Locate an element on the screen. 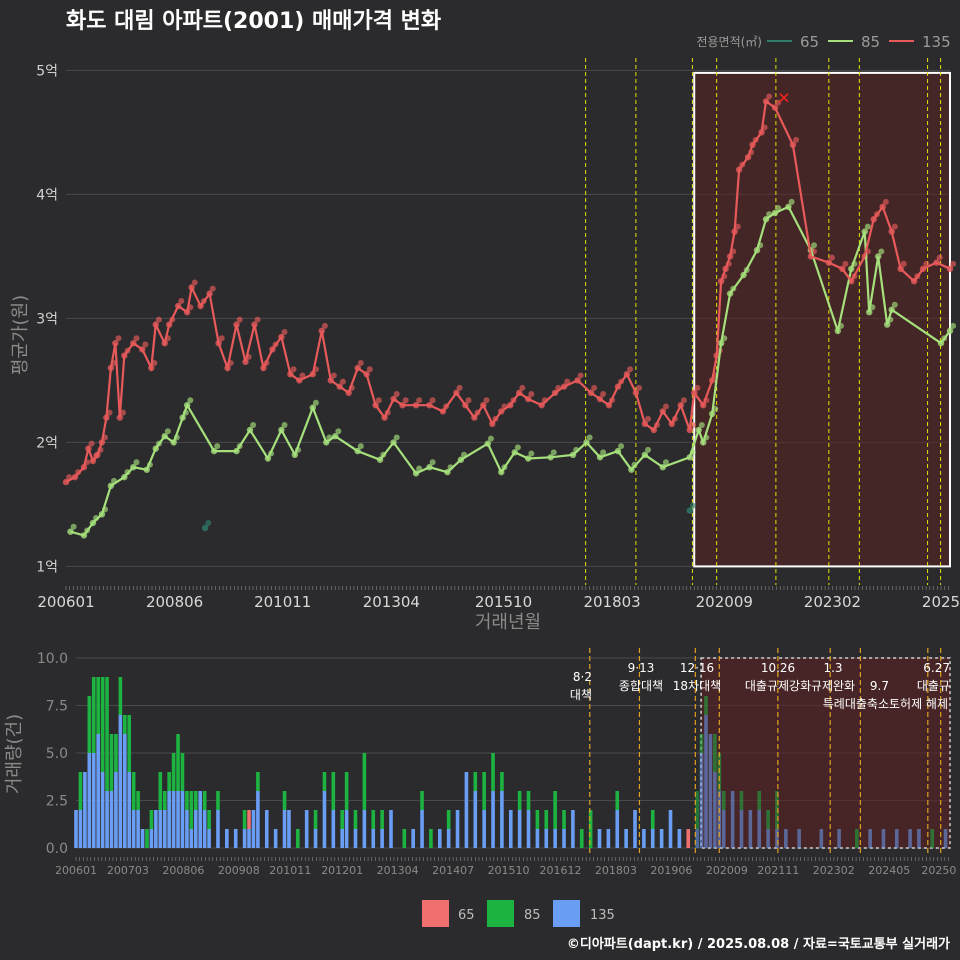 The image size is (960, 960). annotation-label: 종합대책 is located at coordinates (641, 685).